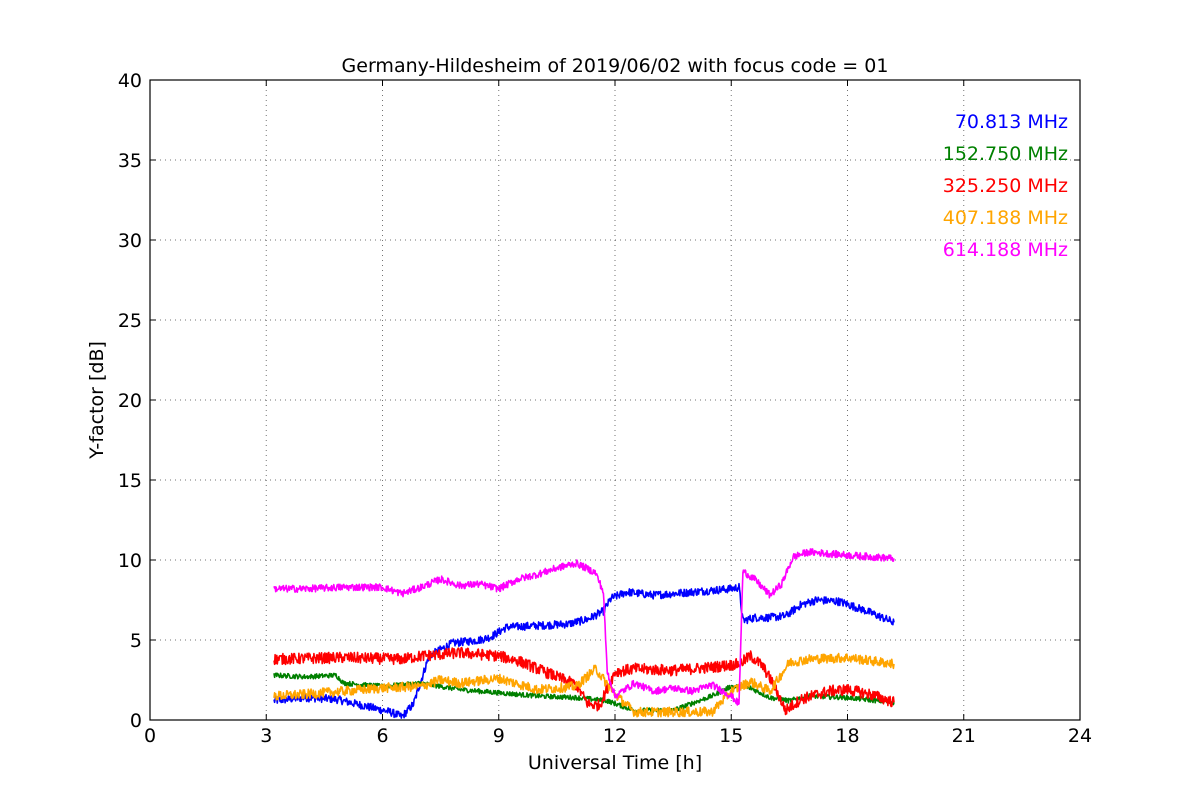 The height and width of the screenshot is (800, 1200). Describe the element at coordinates (964, 736) in the screenshot. I see `x-tick-label: 21` at that location.